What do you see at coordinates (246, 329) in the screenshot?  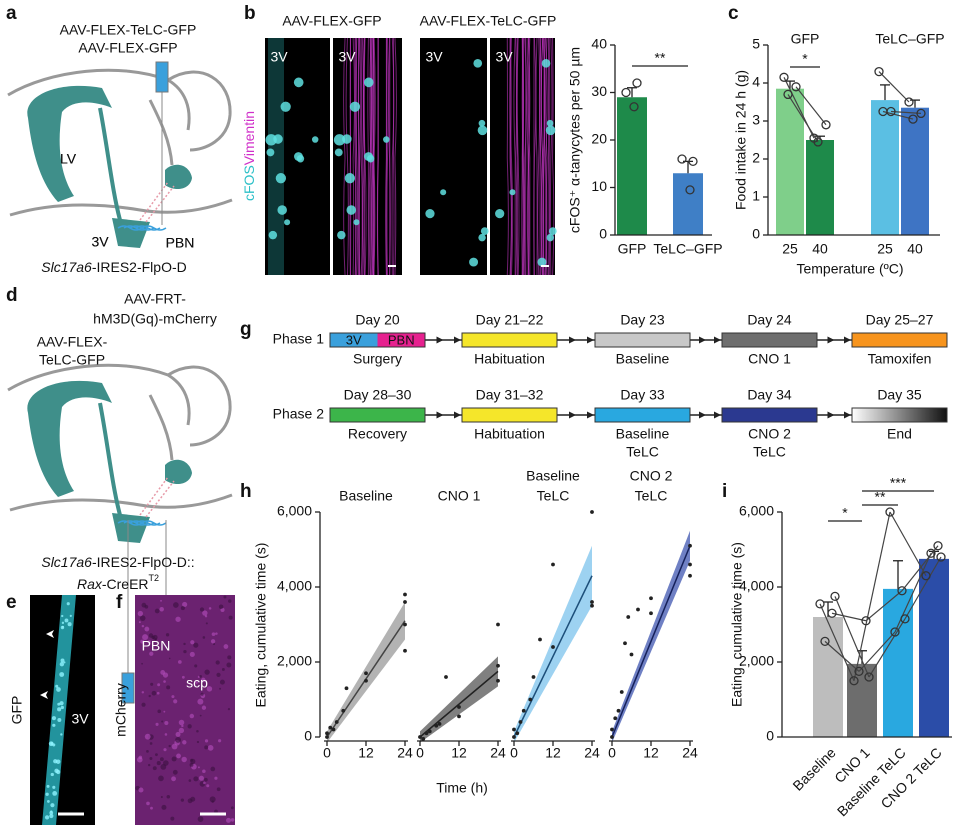 I see `panel-letter: g` at bounding box center [246, 329].